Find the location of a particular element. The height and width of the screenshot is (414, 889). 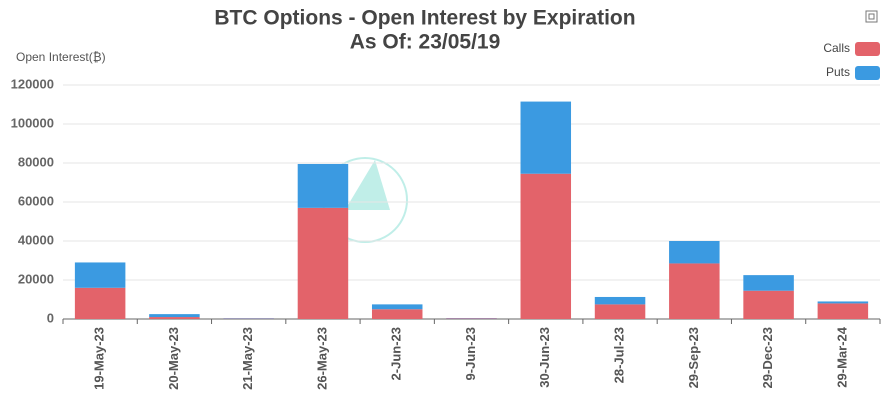

x-tick-label: 29-Mar-24 is located at coordinates (841, 356).